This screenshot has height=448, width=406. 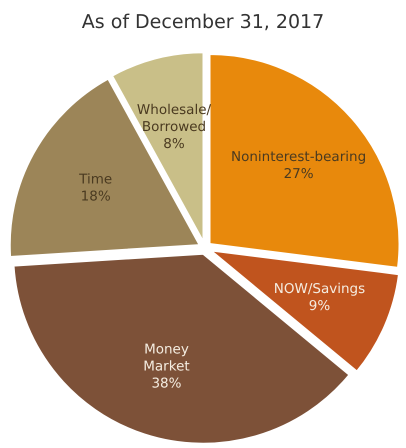 What do you see at coordinates (203, 22) in the screenshot?
I see `chart-title: As of December 31, 2017` at bounding box center [203, 22].